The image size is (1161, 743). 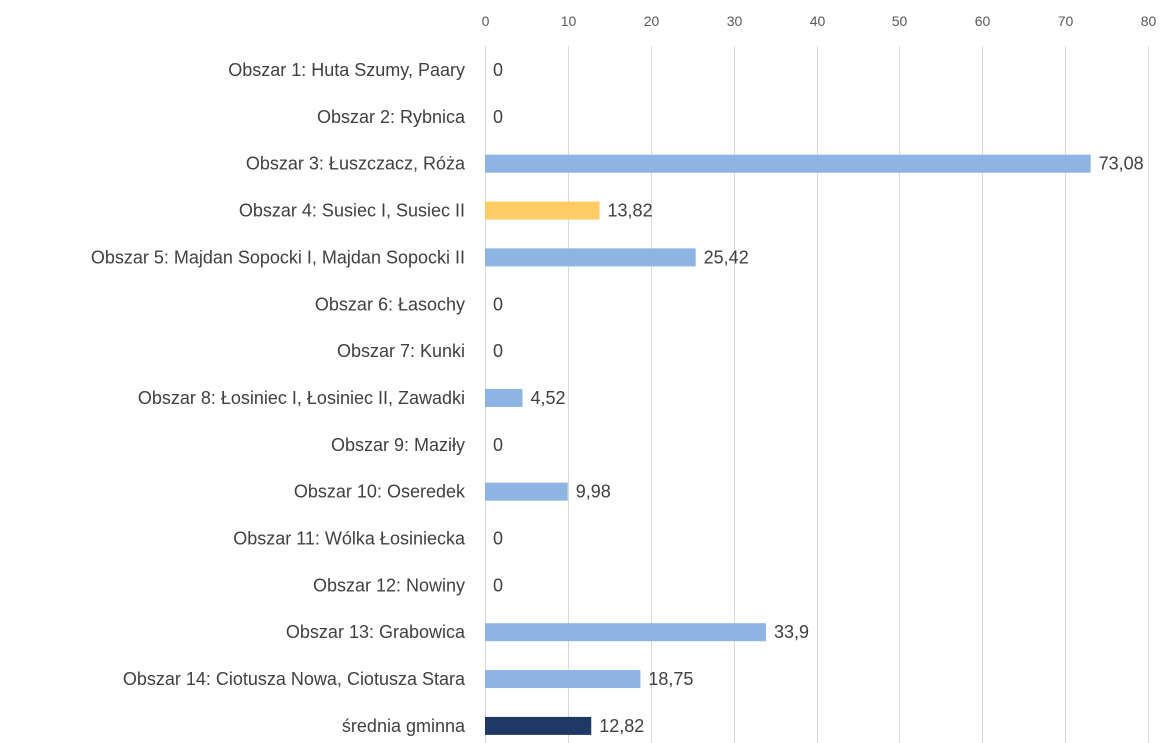 I want to click on data-label: 18,75, so click(x=670, y=679).